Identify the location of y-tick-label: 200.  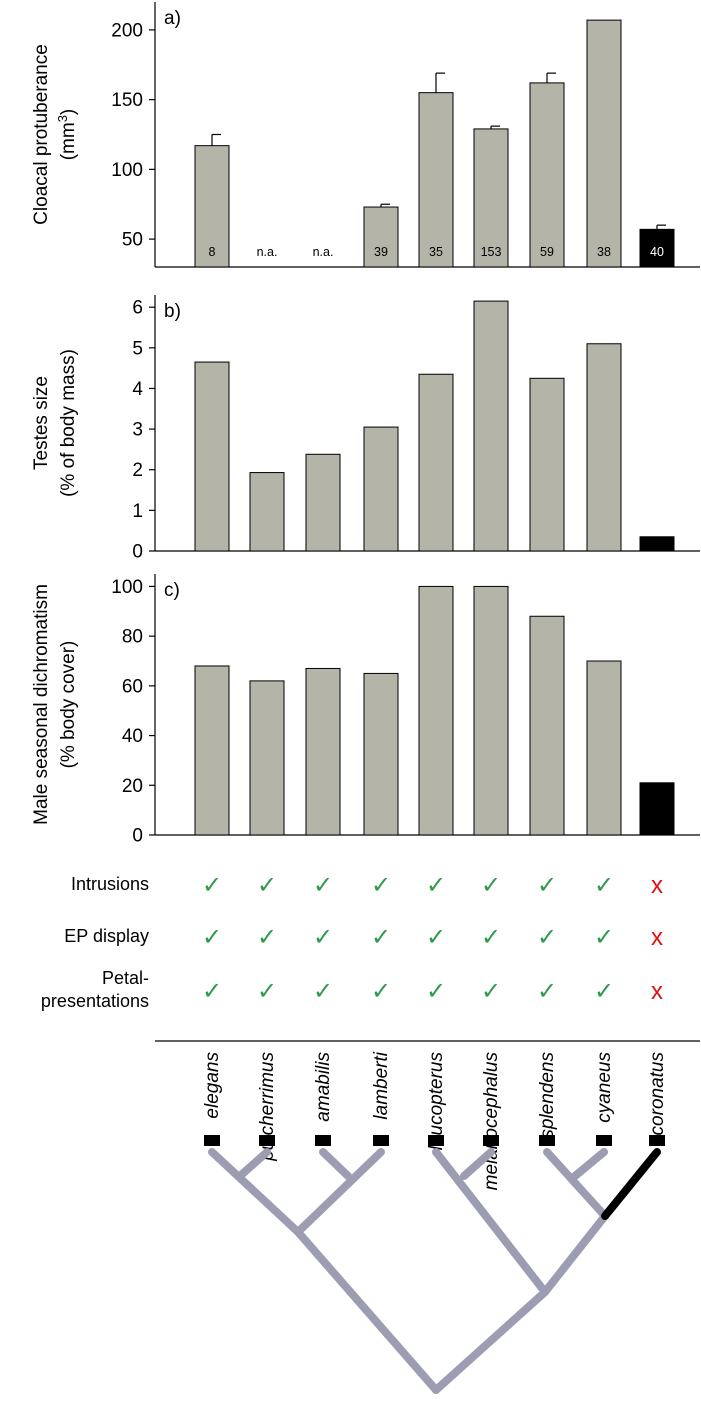
(127, 30).